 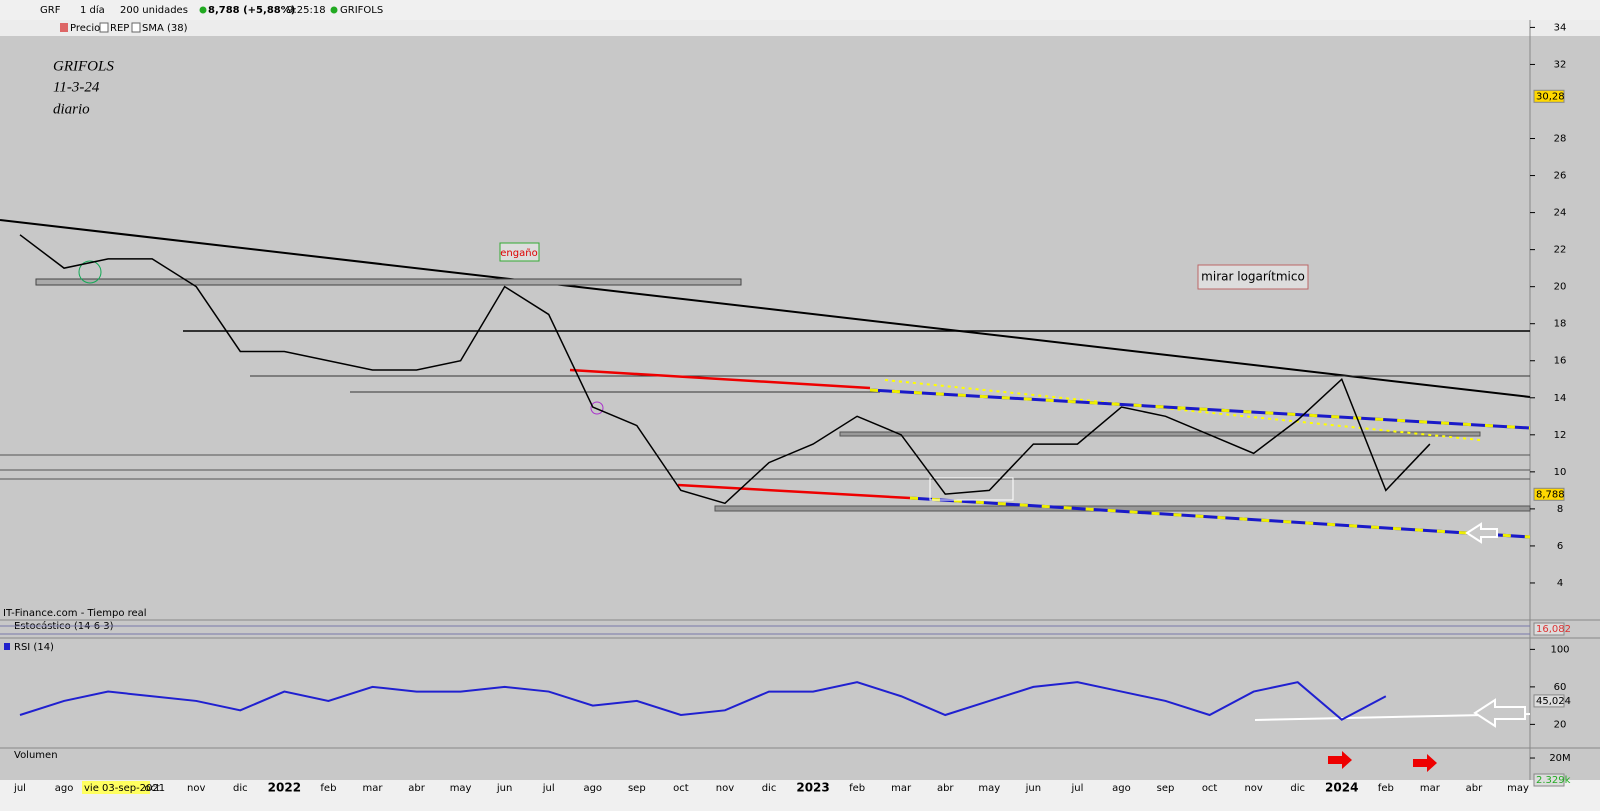 I want to click on y-tick-label: 32, so click(x=1560, y=64).